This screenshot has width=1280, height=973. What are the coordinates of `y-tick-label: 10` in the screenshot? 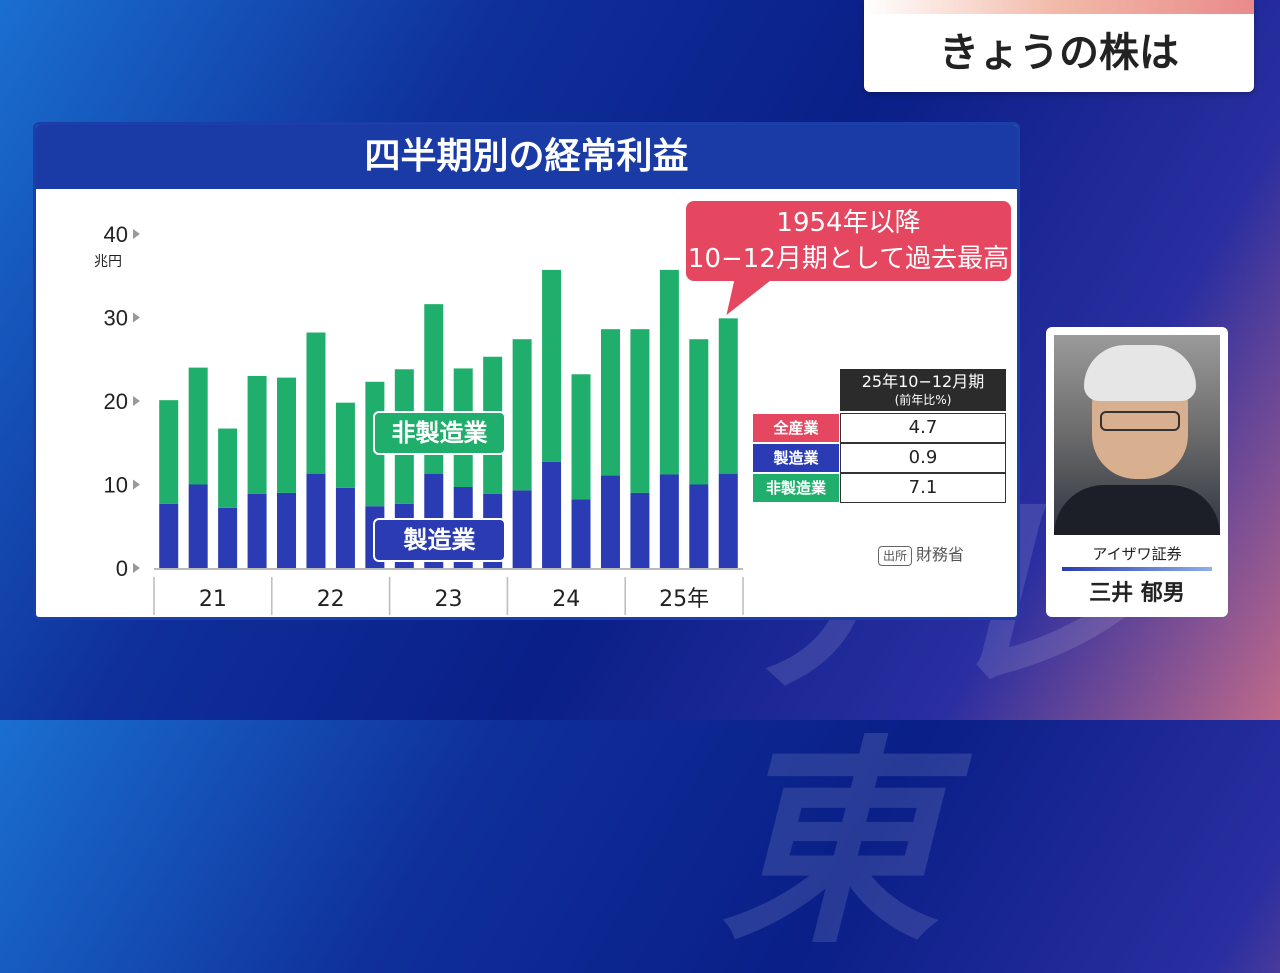 It's located at (116, 485).